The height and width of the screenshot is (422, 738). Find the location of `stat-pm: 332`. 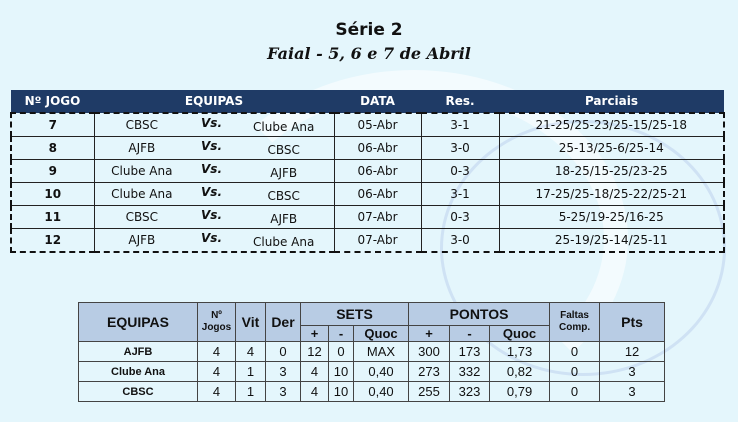

stat-pm: 332 is located at coordinates (470, 371).